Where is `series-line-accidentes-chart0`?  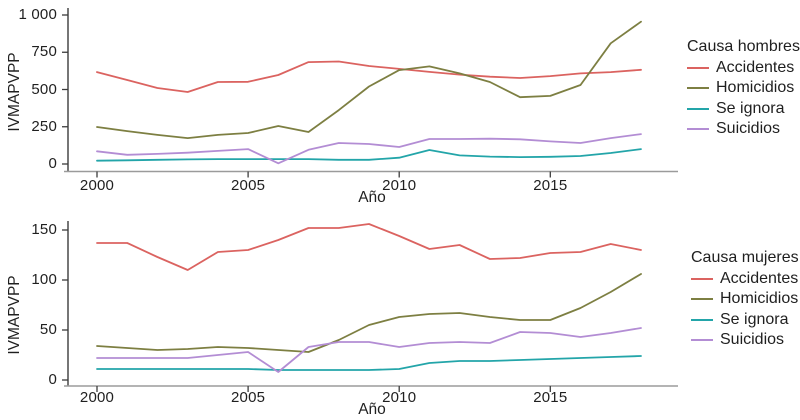
series-line-accidentes-chart0 is located at coordinates (369, 76).